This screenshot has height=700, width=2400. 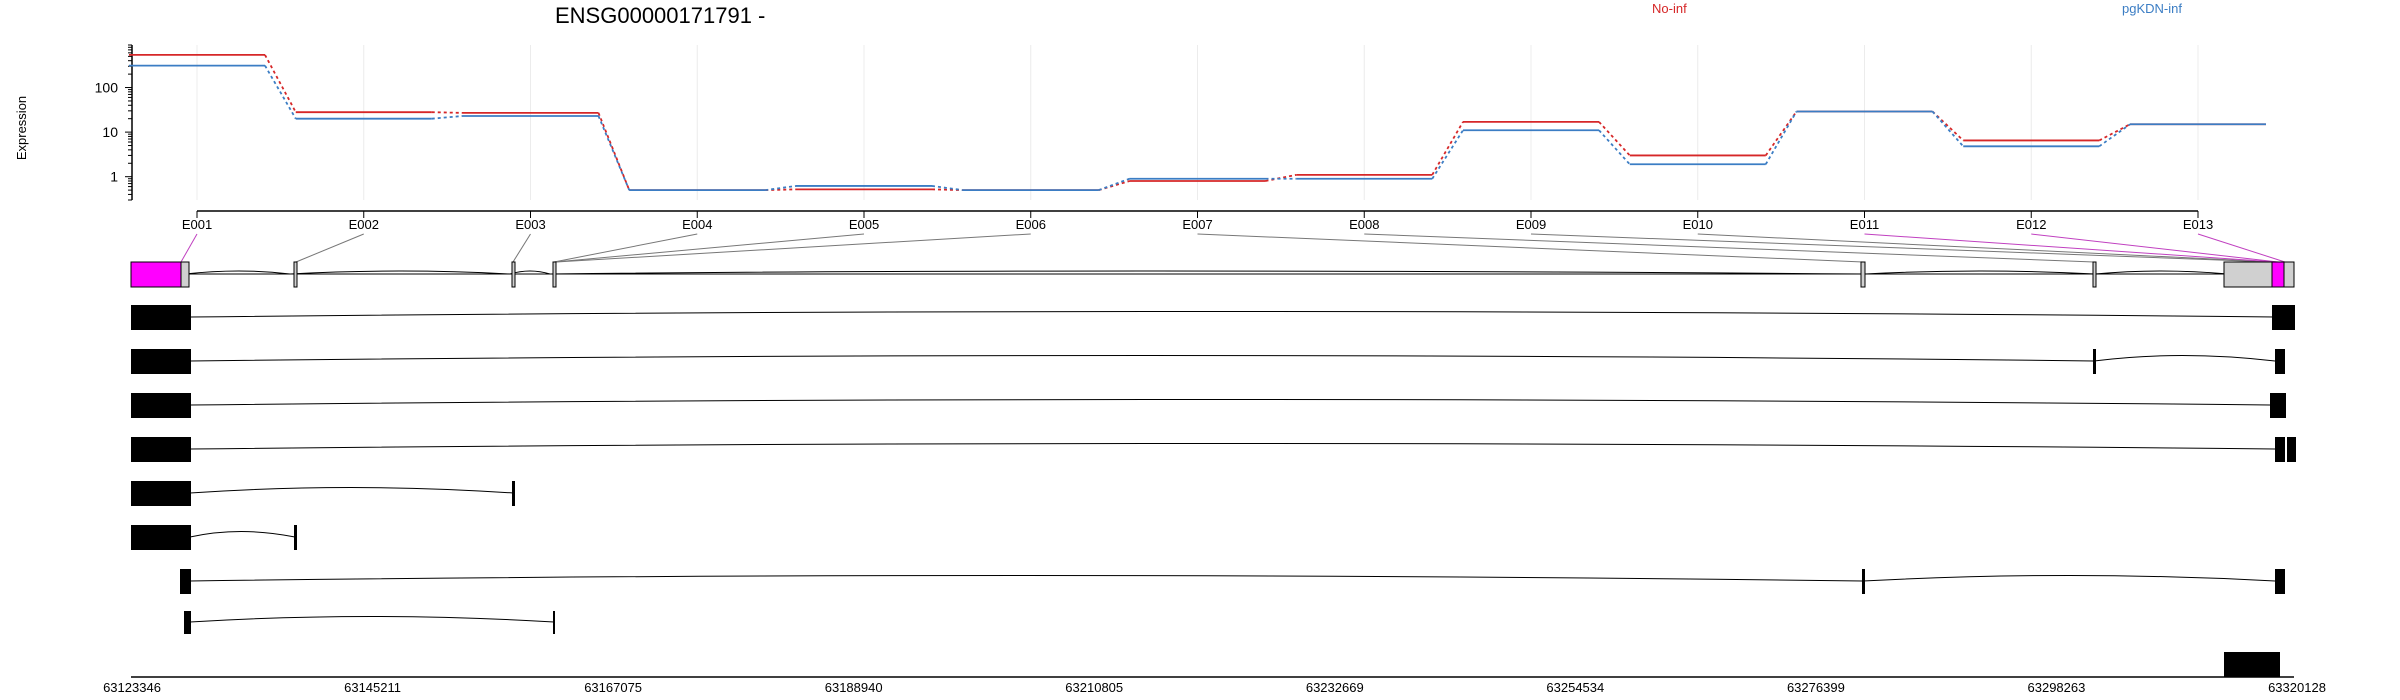 I want to click on coordinate-tick-label: 63167075, so click(x=613, y=687).